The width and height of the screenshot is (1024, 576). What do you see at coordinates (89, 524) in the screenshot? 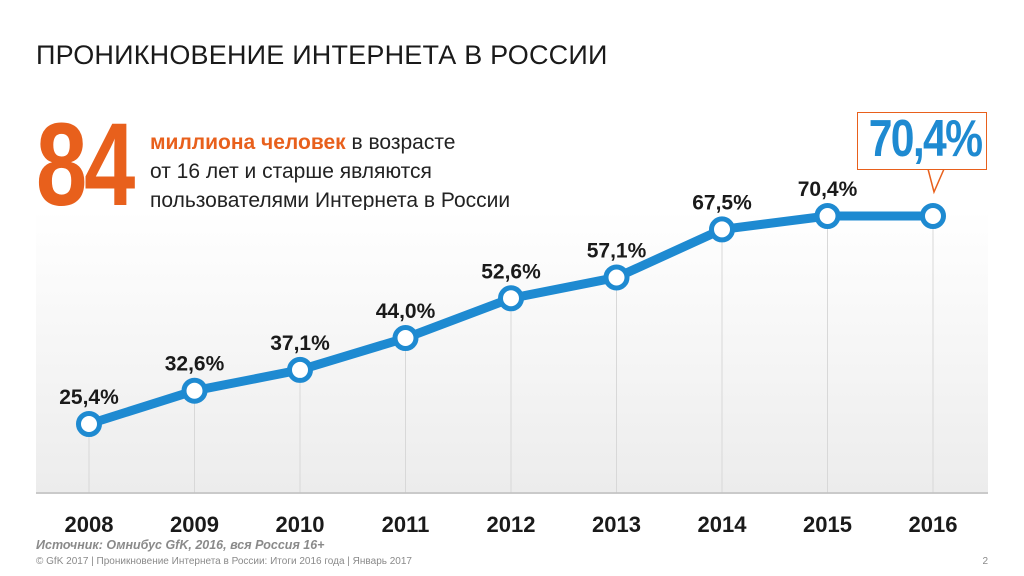
I see `x-tick-label: 2008` at bounding box center [89, 524].